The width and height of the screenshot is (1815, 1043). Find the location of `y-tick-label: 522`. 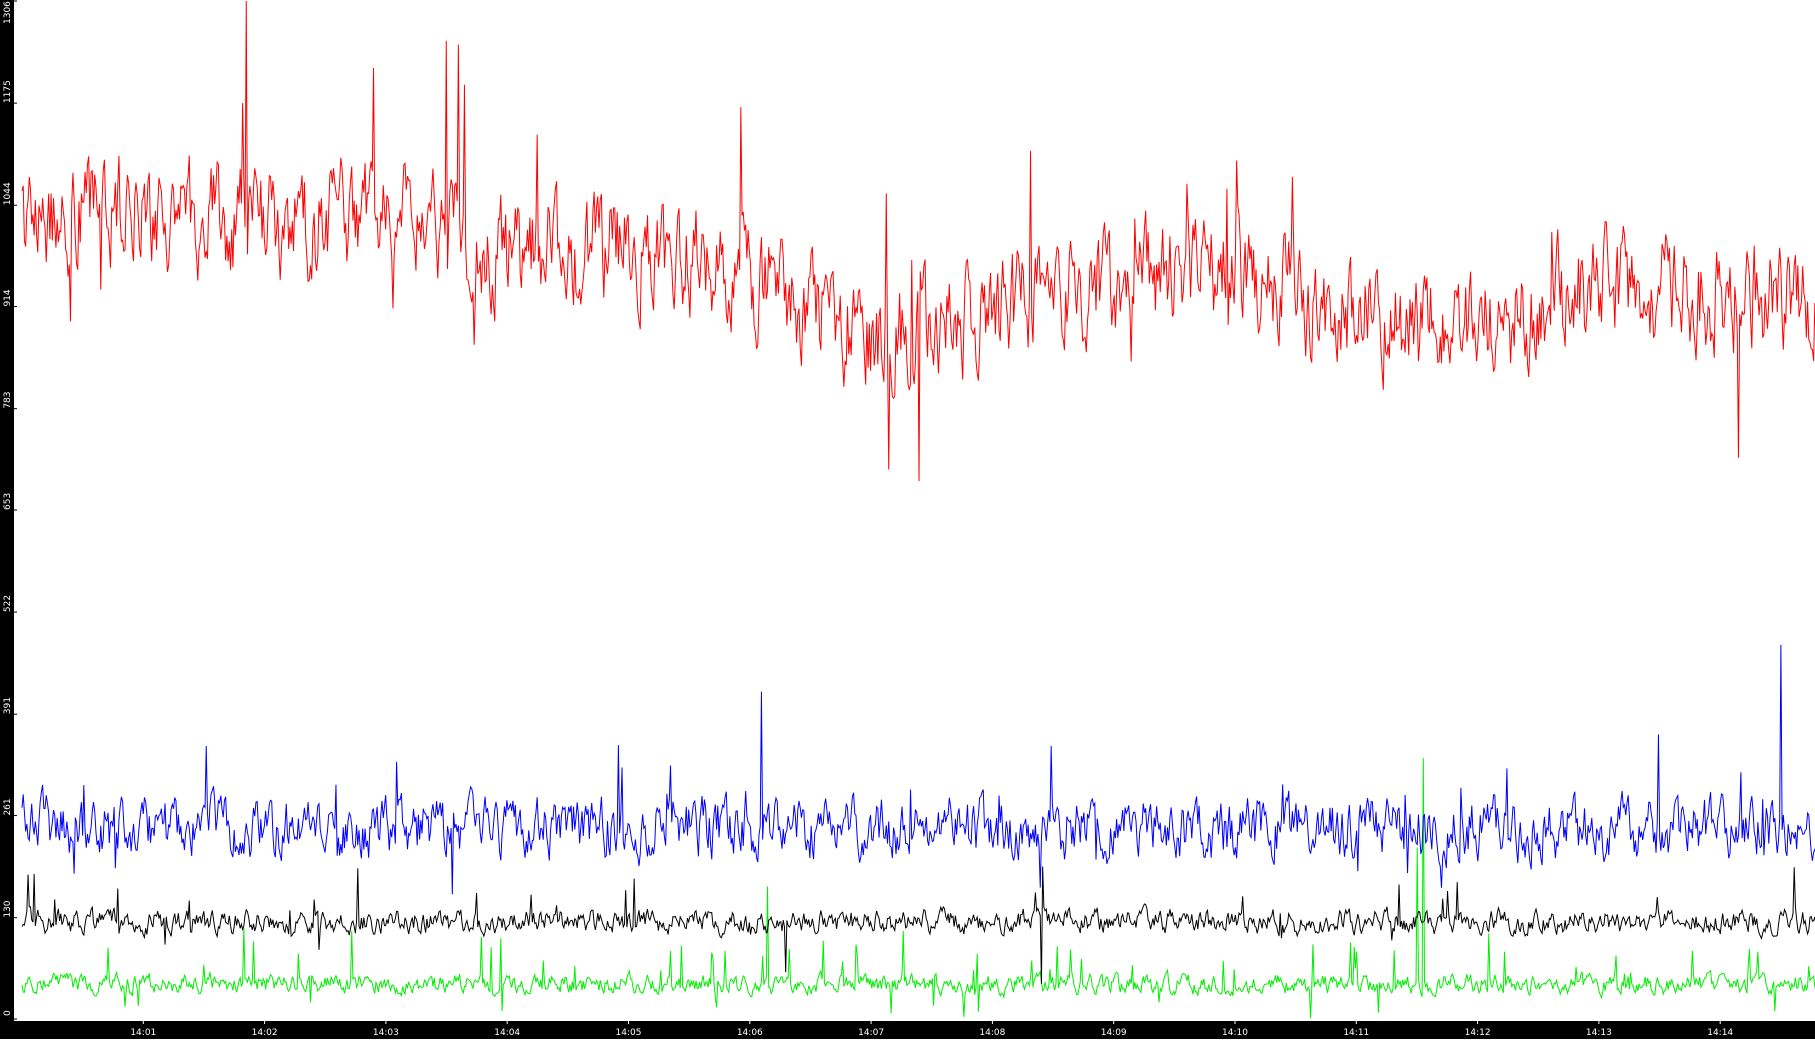

y-tick-label: 522 is located at coordinates (8, 603).